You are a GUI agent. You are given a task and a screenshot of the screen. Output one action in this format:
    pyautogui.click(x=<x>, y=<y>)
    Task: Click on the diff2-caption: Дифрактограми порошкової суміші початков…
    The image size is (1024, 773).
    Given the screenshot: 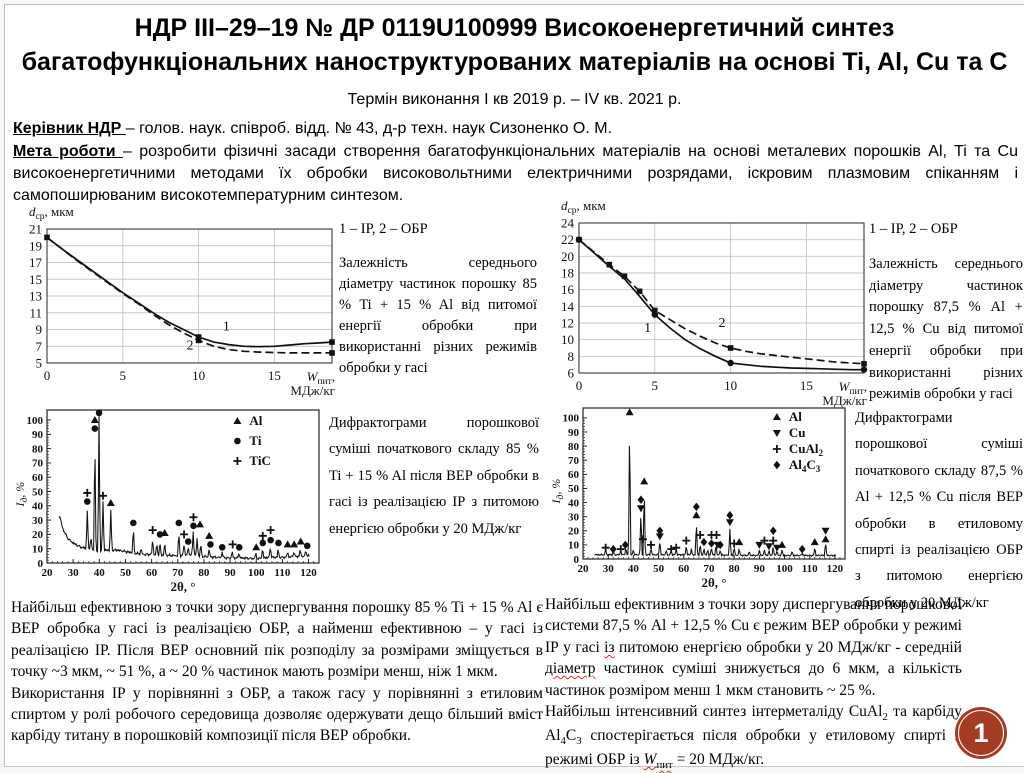 What is the action you would take?
    pyautogui.click(x=939, y=510)
    